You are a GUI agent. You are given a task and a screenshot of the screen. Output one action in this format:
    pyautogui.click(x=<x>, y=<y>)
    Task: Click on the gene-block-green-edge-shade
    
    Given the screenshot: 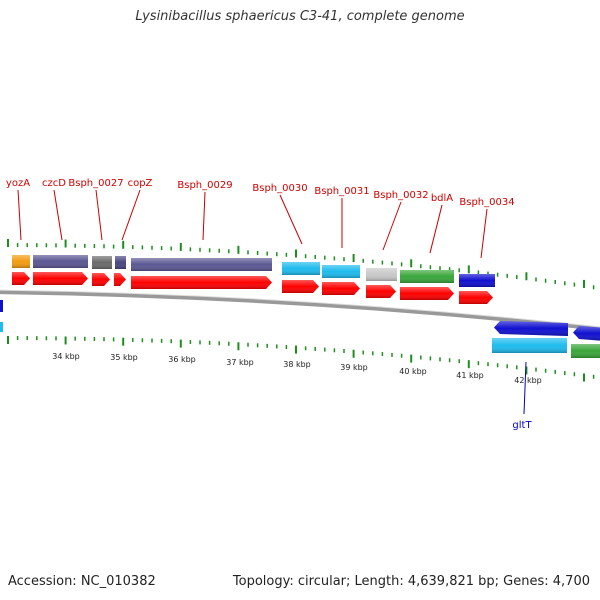 What is the action you would take?
    pyautogui.click(x=585, y=351)
    